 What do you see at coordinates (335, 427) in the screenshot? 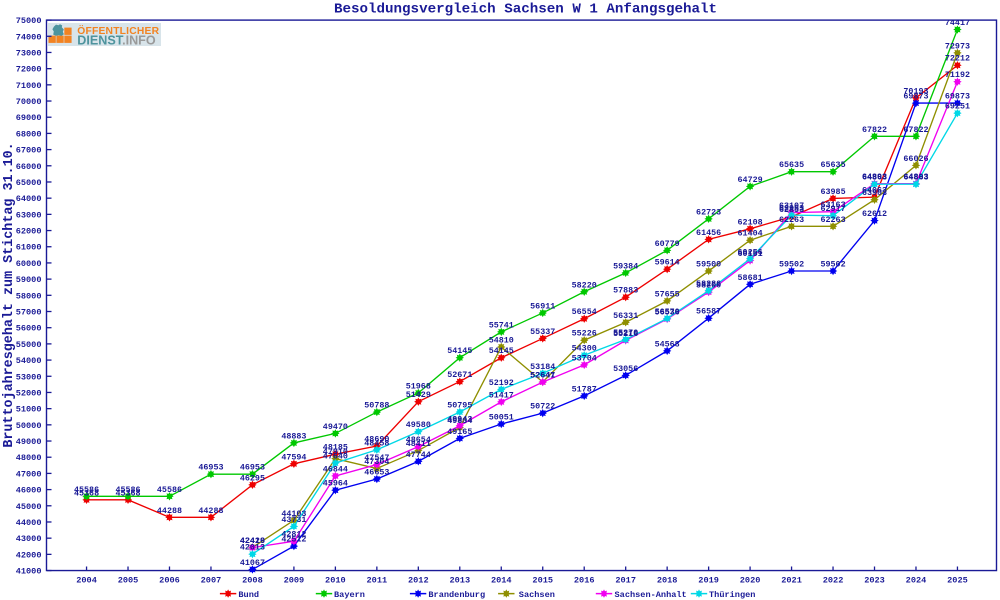
I see `svg-text: 49470` at bounding box center [335, 427].